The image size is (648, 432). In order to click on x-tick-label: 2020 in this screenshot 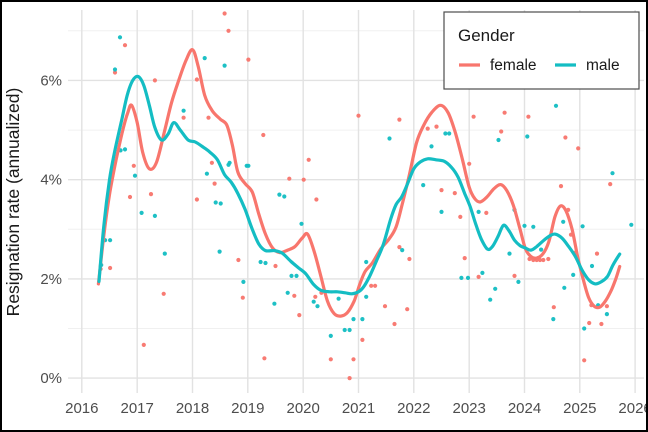, I will do `click(303, 408)`.